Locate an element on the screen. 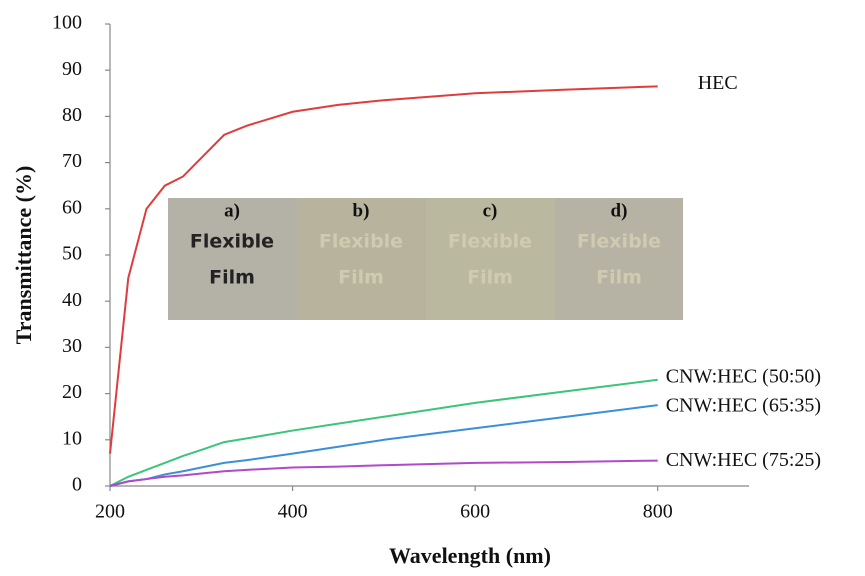 This screenshot has width=865, height=576. y-tick-label: 100 is located at coordinates (67, 23).